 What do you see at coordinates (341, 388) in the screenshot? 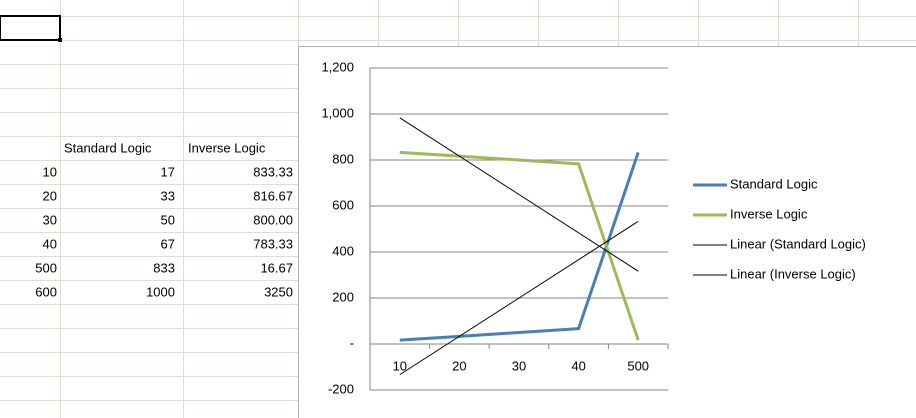
I see `y-tick-label: -200` at bounding box center [341, 388].